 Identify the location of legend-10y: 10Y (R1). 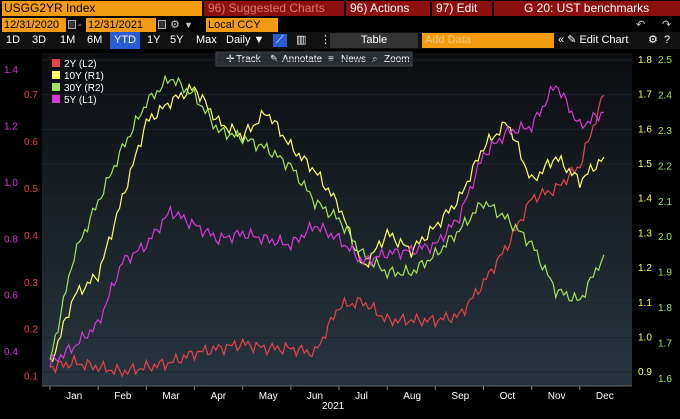
(84, 76).